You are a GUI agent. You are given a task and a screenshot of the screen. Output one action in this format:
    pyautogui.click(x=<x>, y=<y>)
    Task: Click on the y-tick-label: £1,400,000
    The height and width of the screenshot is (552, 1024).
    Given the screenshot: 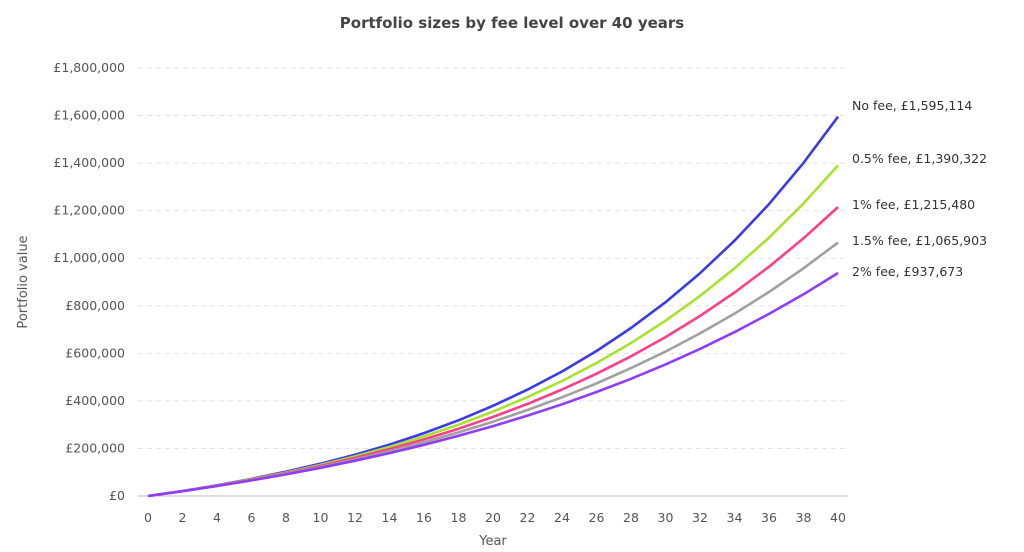 What is the action you would take?
    pyautogui.click(x=89, y=162)
    